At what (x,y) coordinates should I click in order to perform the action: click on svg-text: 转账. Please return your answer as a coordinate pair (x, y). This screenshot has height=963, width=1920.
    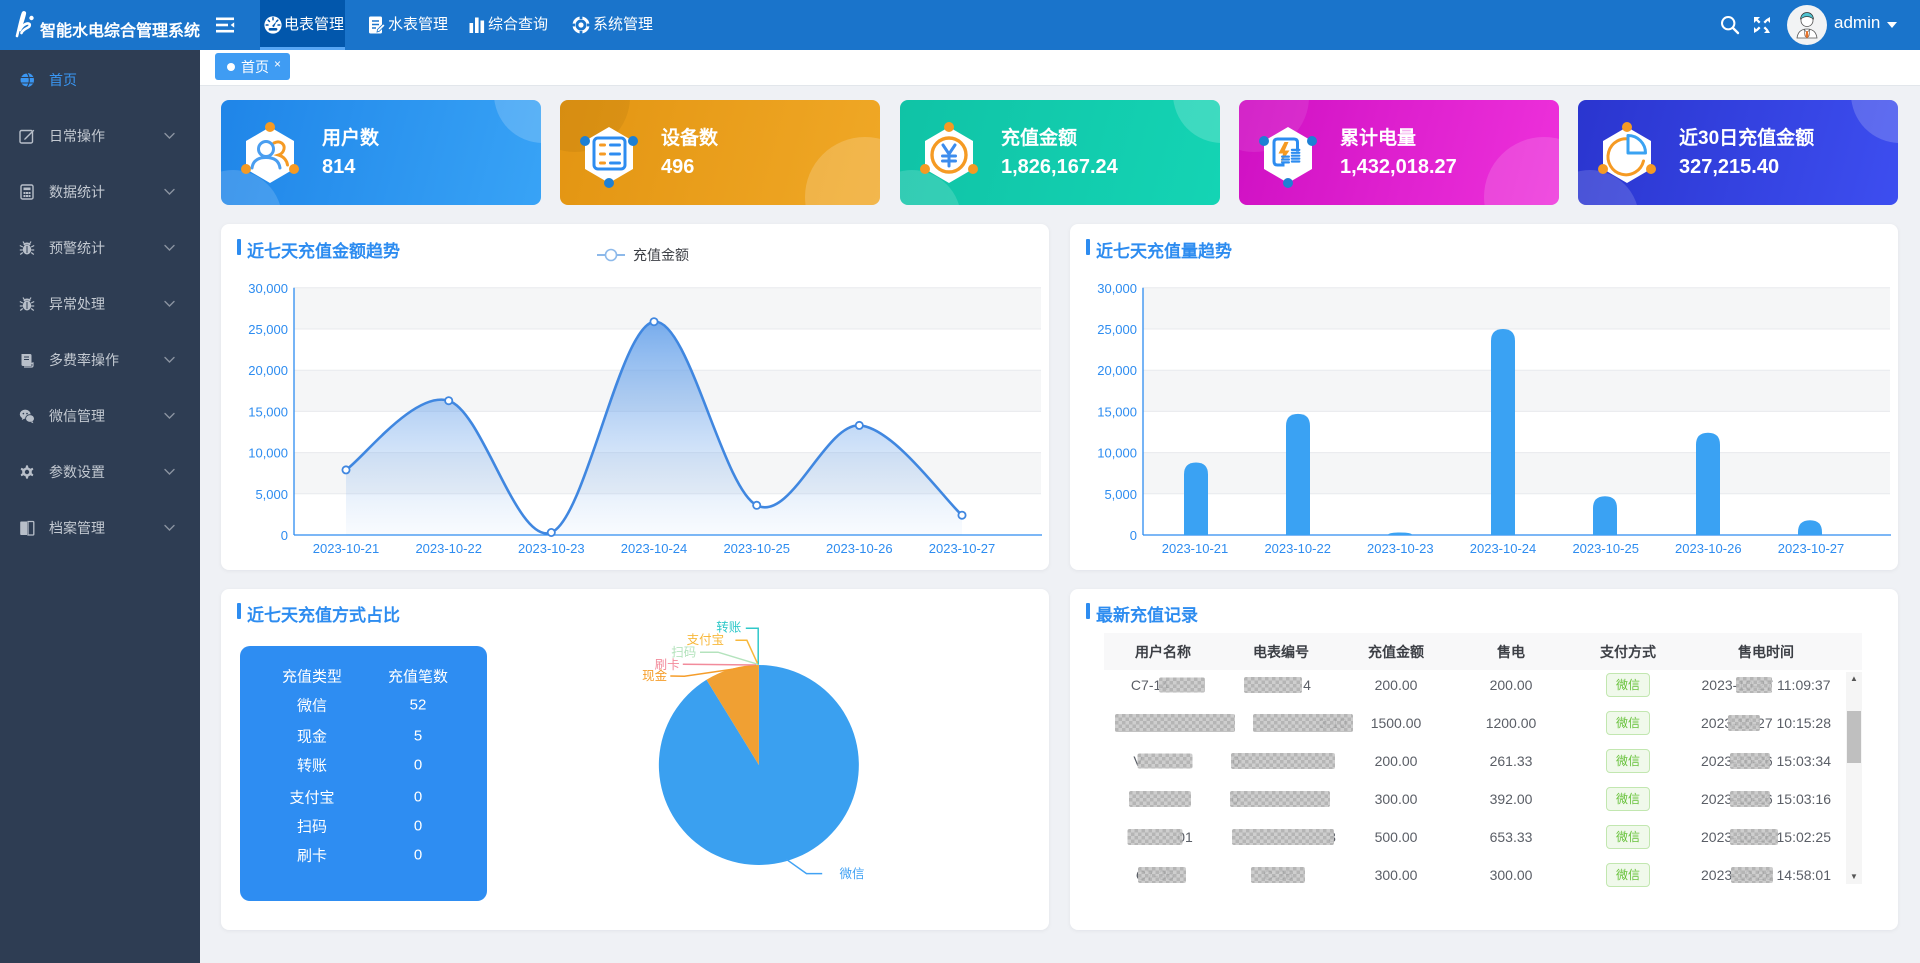
    Looking at the image, I should click on (729, 627).